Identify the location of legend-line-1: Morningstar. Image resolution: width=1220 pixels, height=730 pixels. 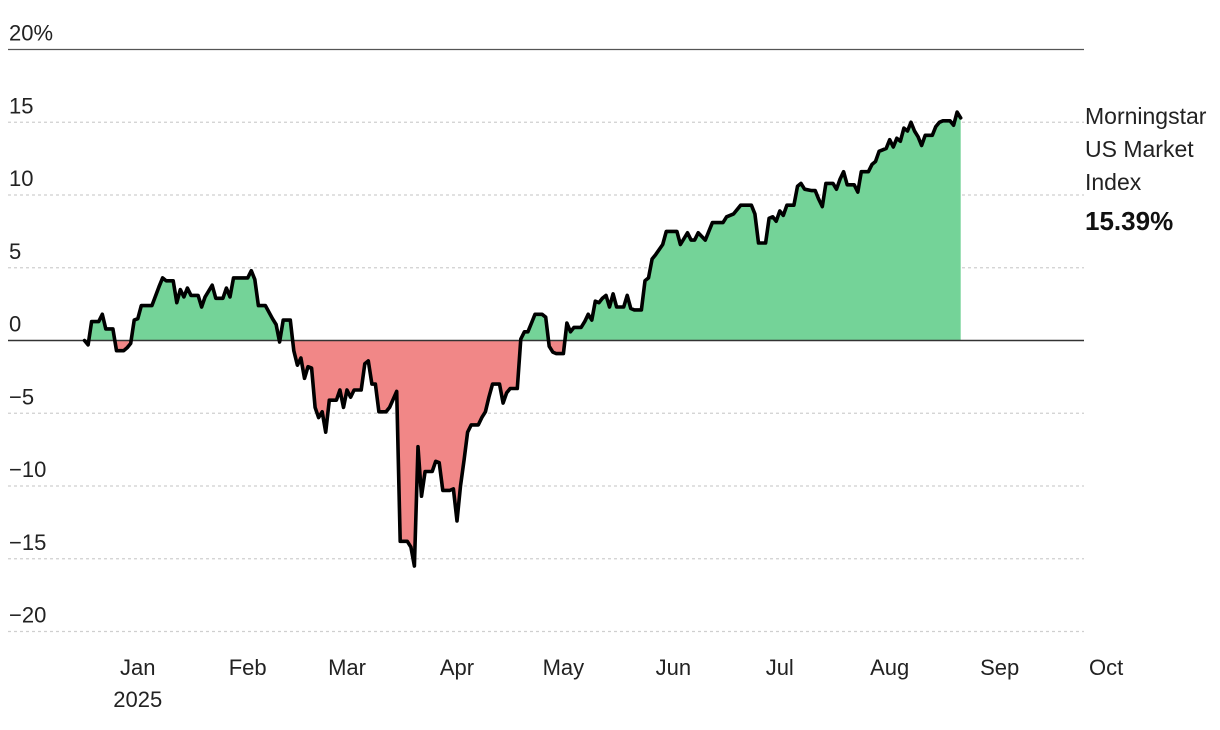
(1146, 116).